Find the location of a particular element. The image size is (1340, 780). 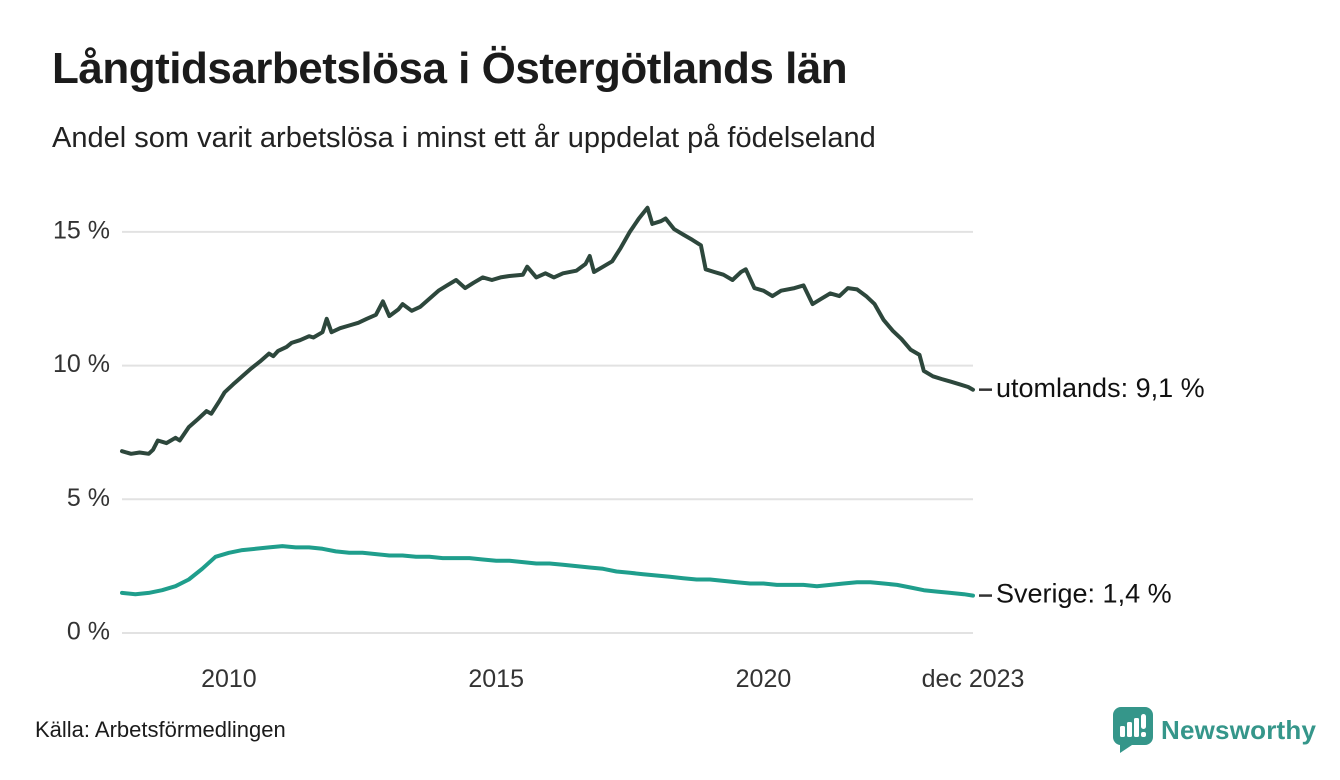

x-tick-label: dec 2023 is located at coordinates (973, 679).